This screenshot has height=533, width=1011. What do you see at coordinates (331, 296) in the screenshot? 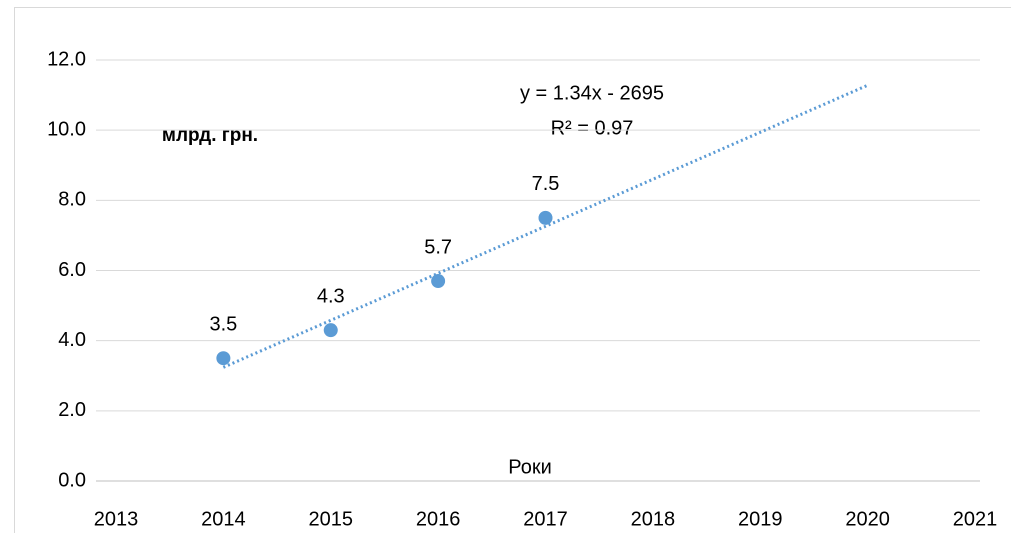
I see `data-label: 4.3` at bounding box center [331, 296].